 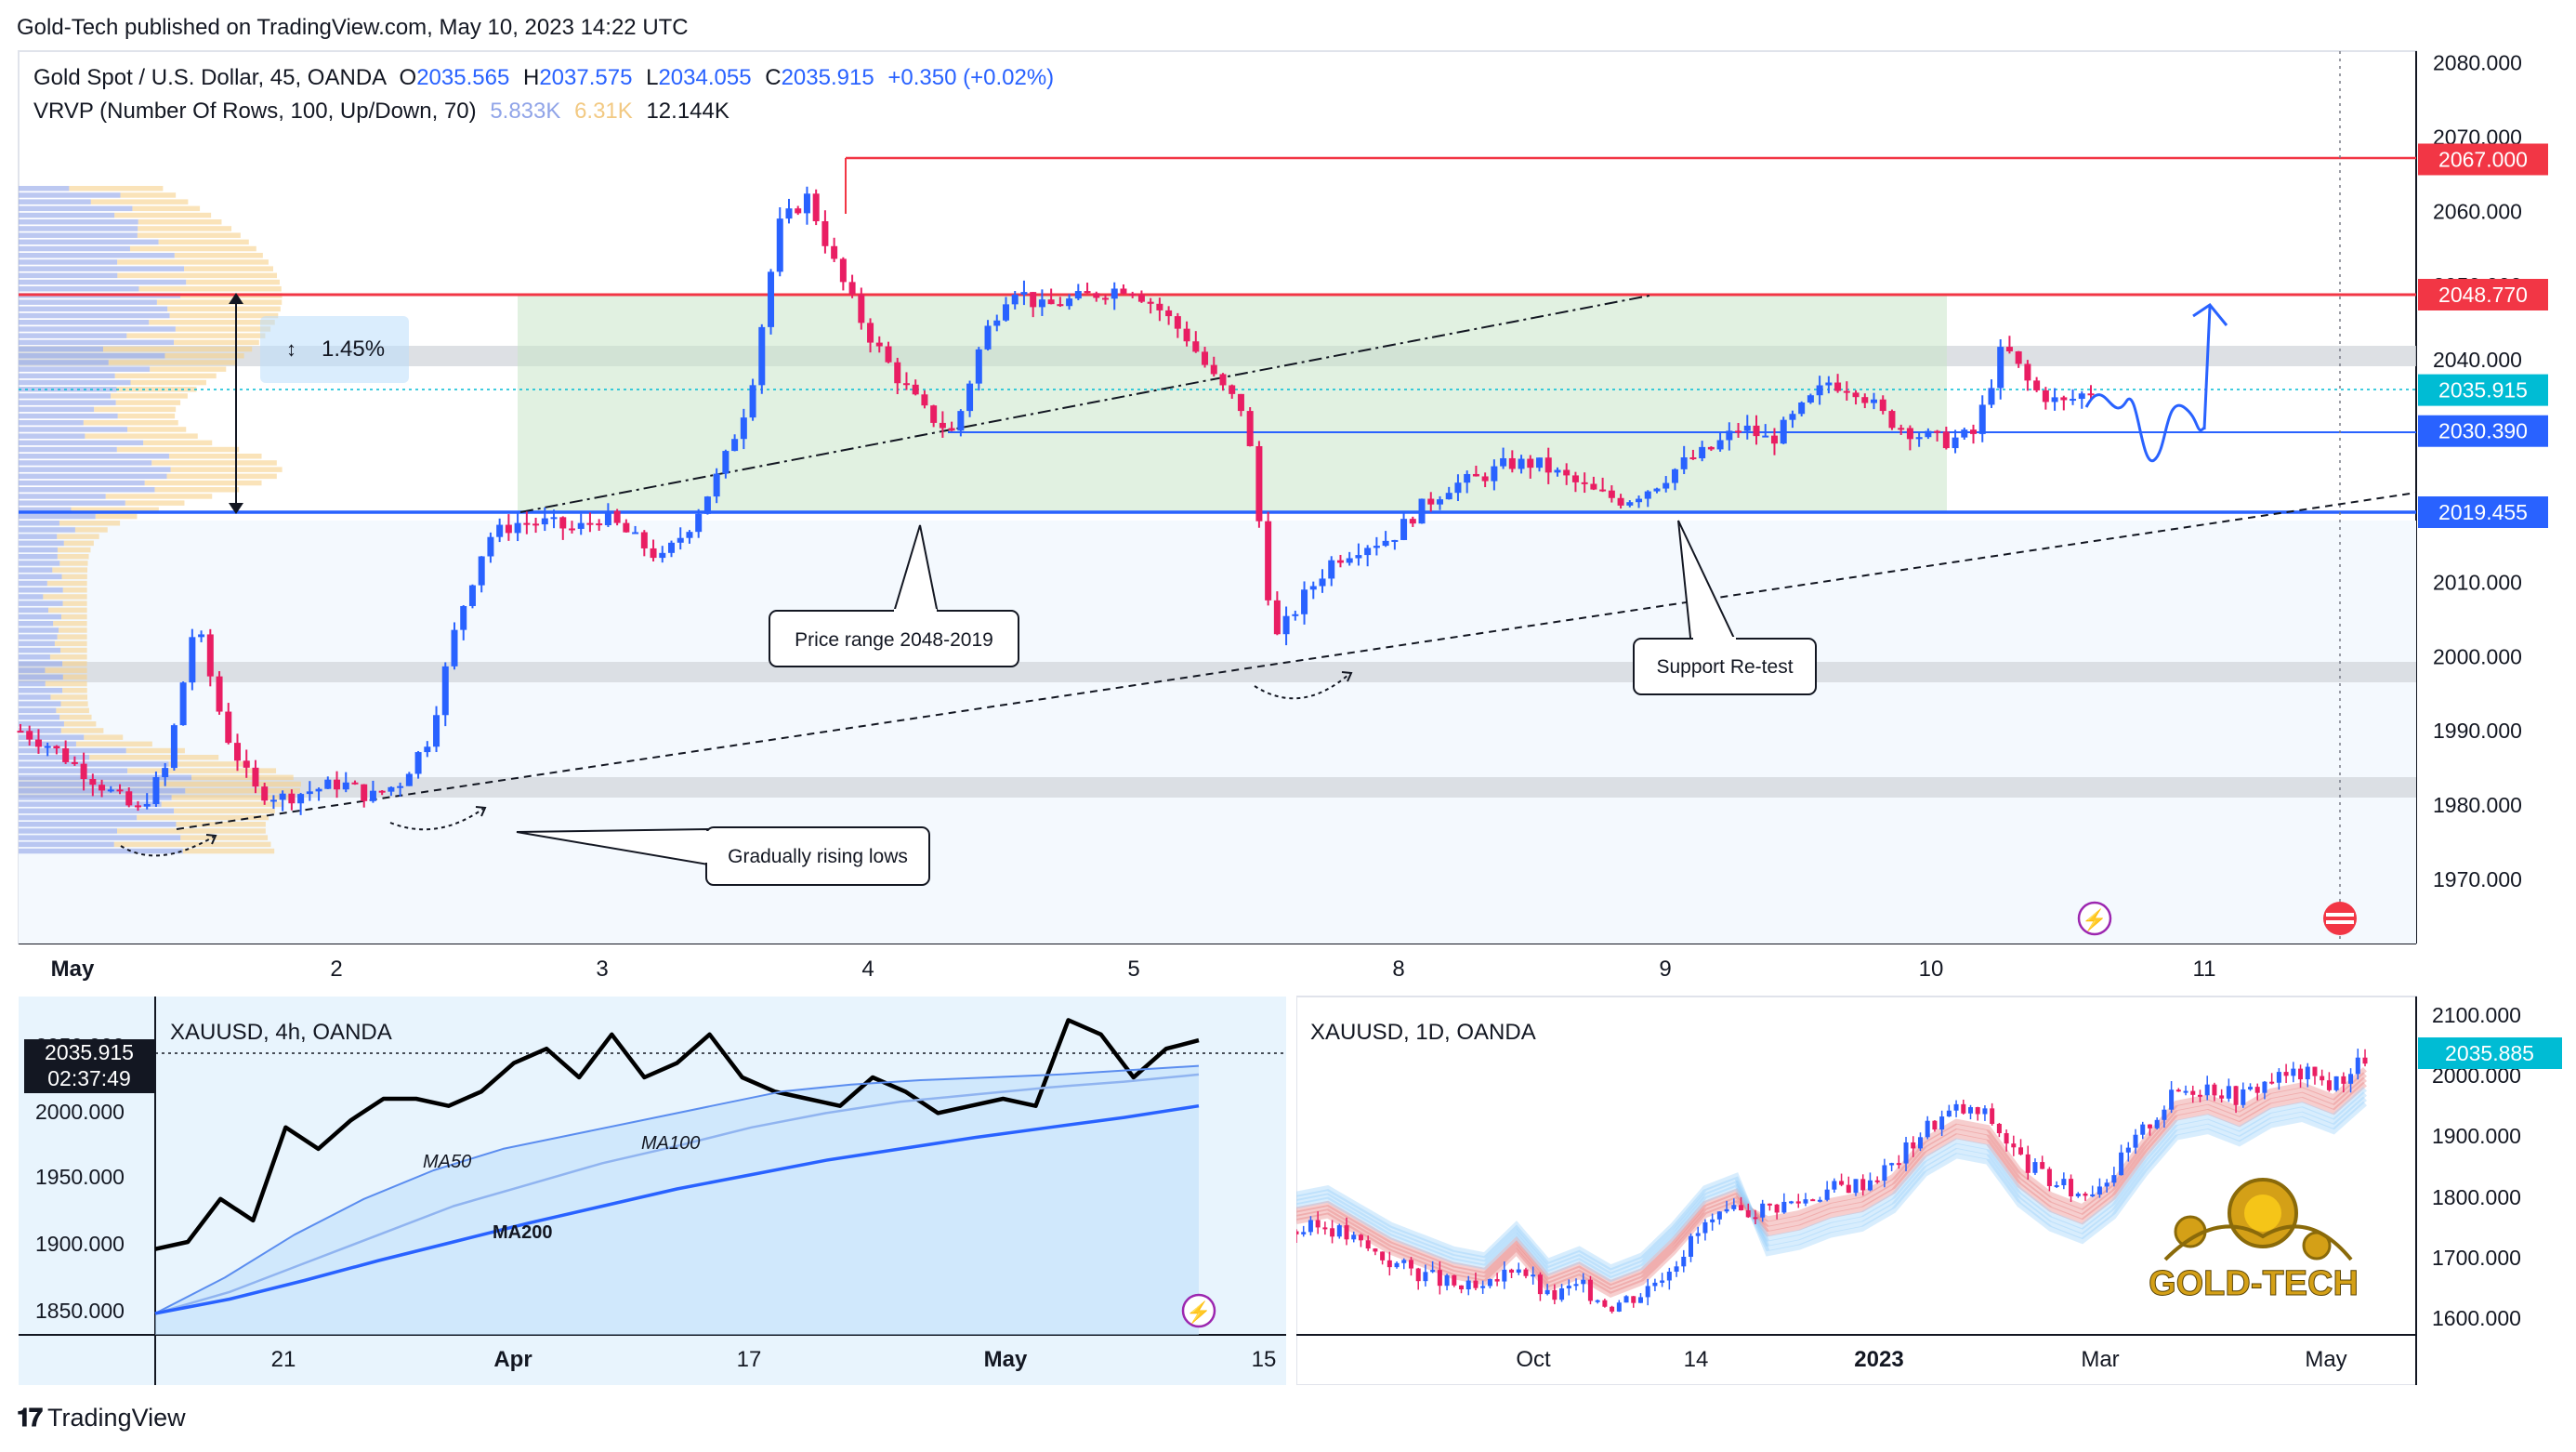 What do you see at coordinates (236, 298) in the screenshot?
I see `measure-arrow-up` at bounding box center [236, 298].